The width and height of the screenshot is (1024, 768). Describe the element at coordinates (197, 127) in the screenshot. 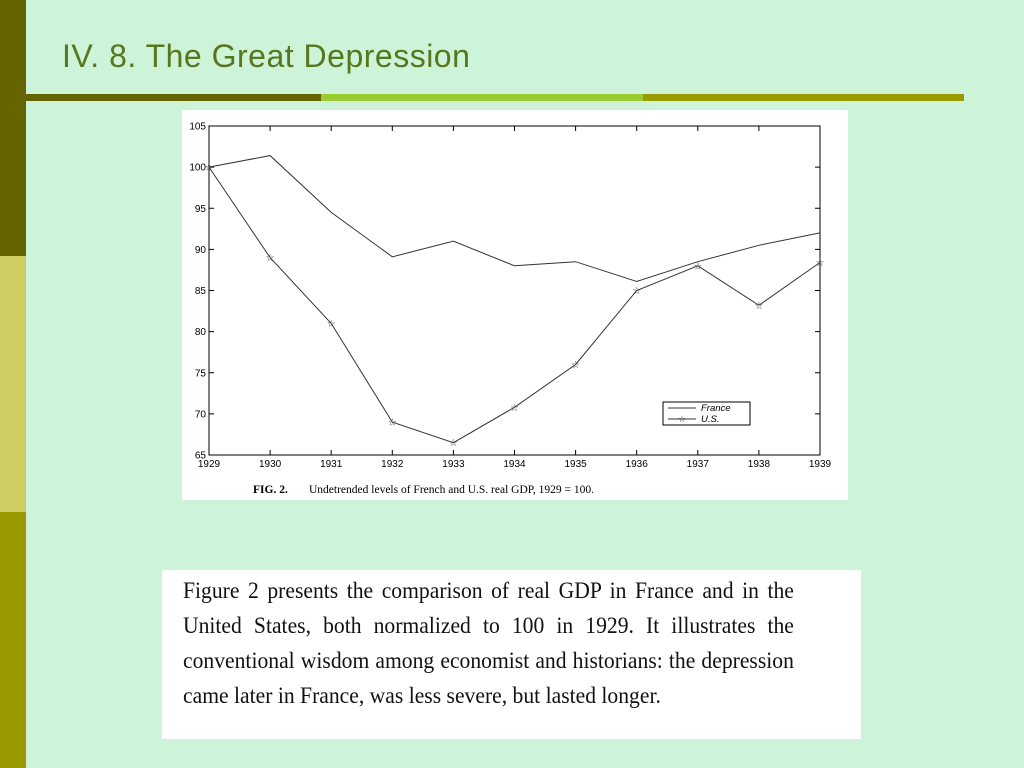

I see `y-tick-label: 105` at that location.